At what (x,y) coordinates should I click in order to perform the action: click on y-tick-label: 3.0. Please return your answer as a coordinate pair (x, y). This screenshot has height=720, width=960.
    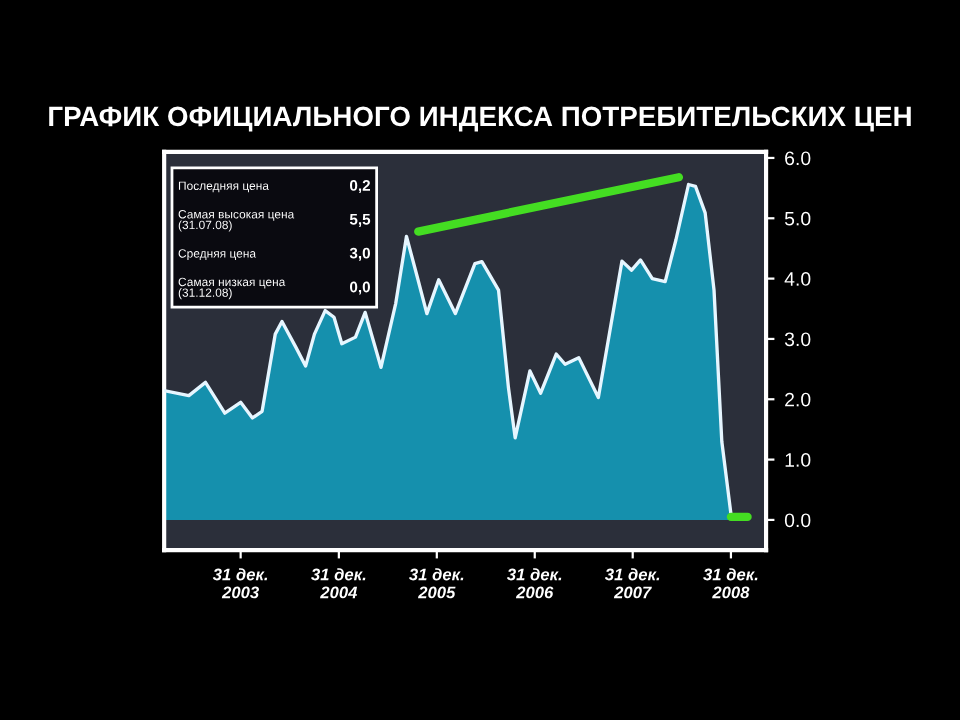
    Looking at the image, I should click on (797, 339).